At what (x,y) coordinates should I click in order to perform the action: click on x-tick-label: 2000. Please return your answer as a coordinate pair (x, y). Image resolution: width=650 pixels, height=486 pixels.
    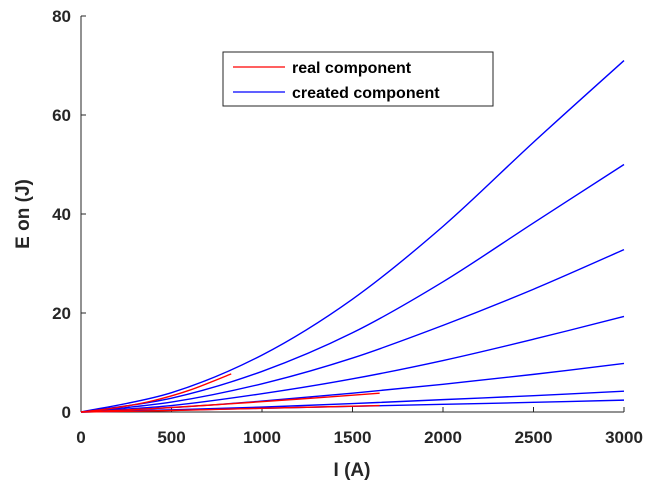
    Looking at the image, I should click on (443, 437).